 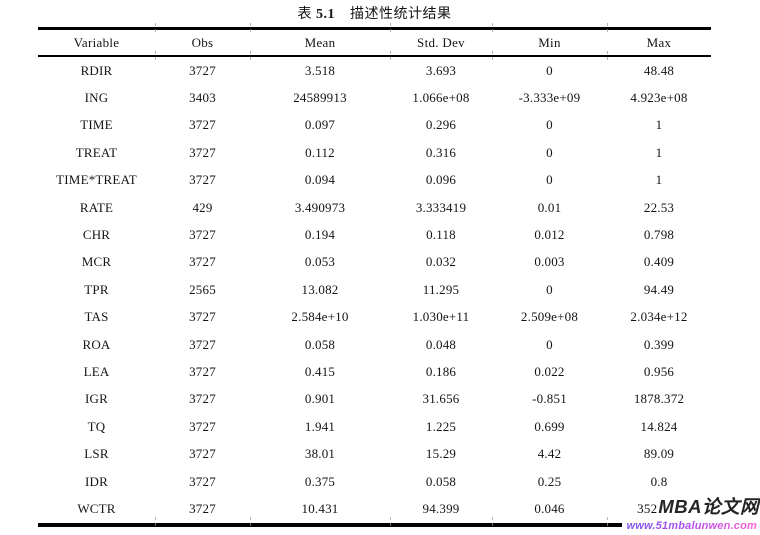 I want to click on table-row: IGR 3727 0.901 31.656 -0.851 1878.372, so click(x=374, y=399).